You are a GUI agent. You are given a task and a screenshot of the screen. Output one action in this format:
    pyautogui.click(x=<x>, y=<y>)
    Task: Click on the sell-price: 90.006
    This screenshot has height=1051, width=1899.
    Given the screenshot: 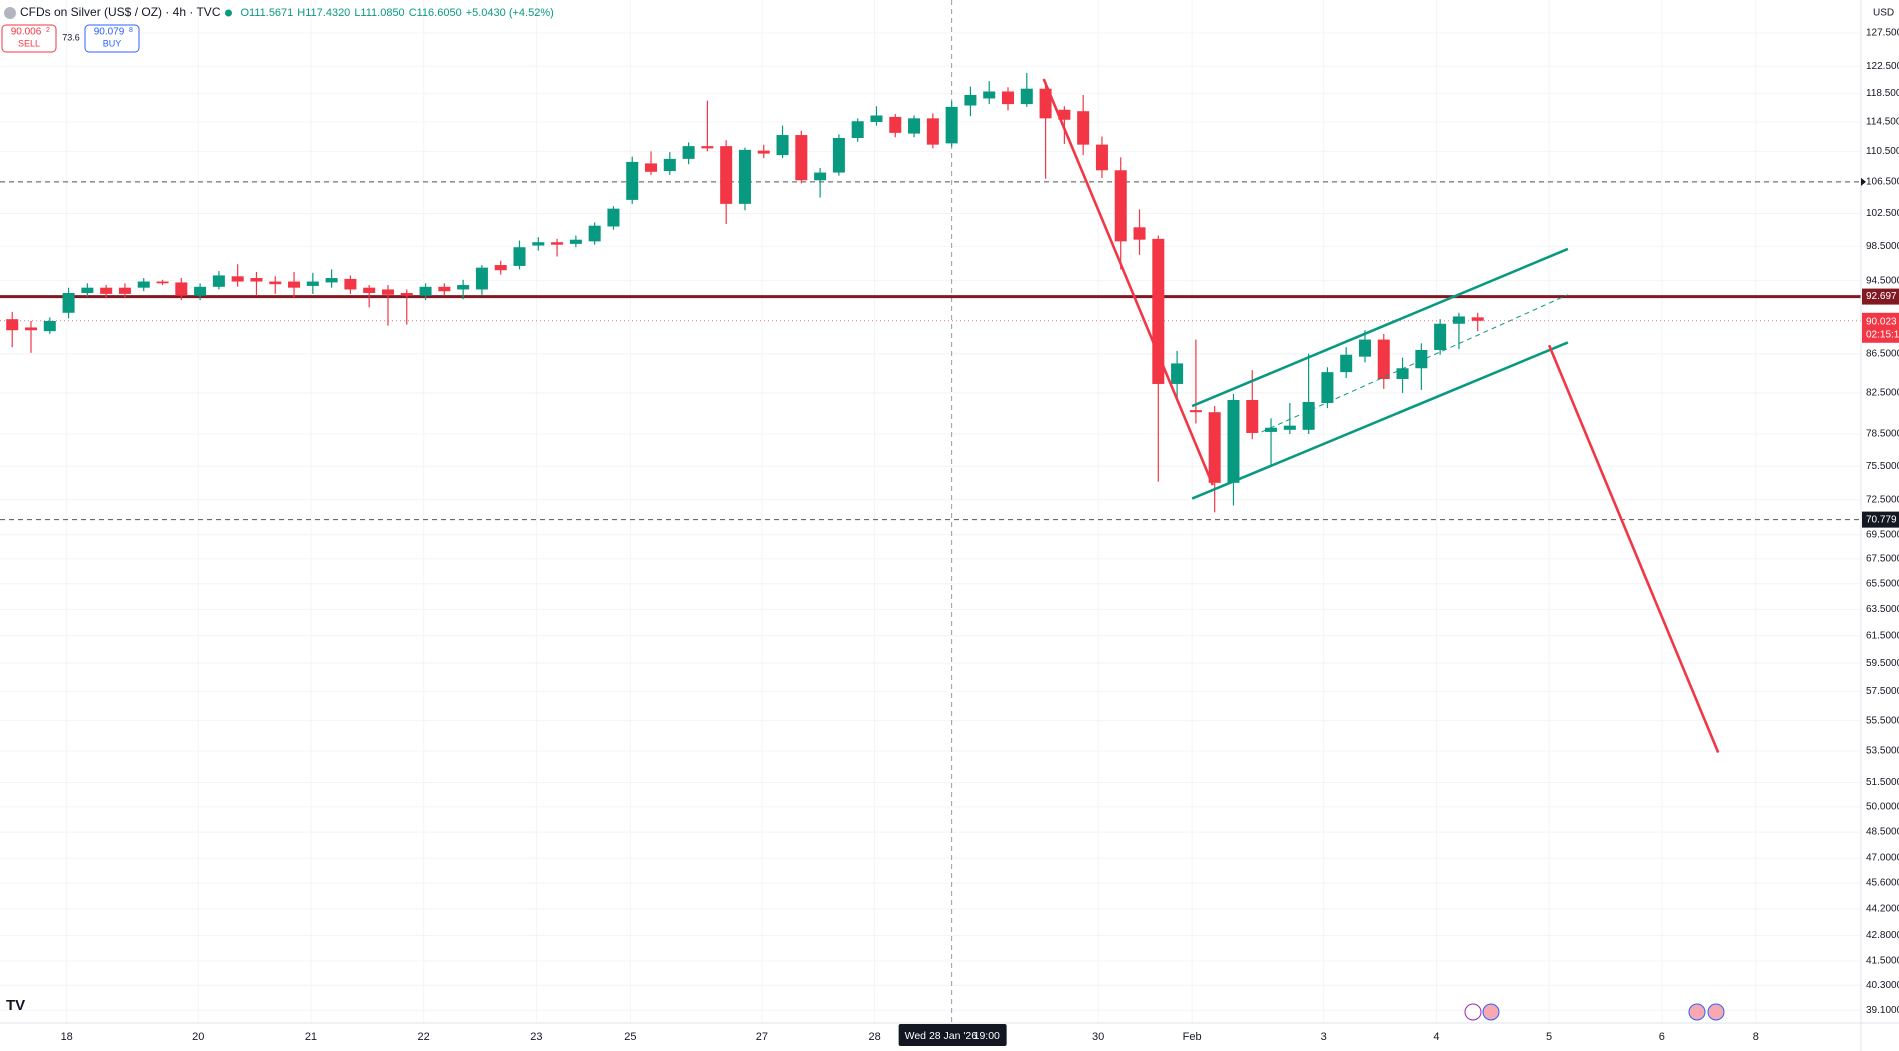 What is the action you would take?
    pyautogui.click(x=26, y=32)
    